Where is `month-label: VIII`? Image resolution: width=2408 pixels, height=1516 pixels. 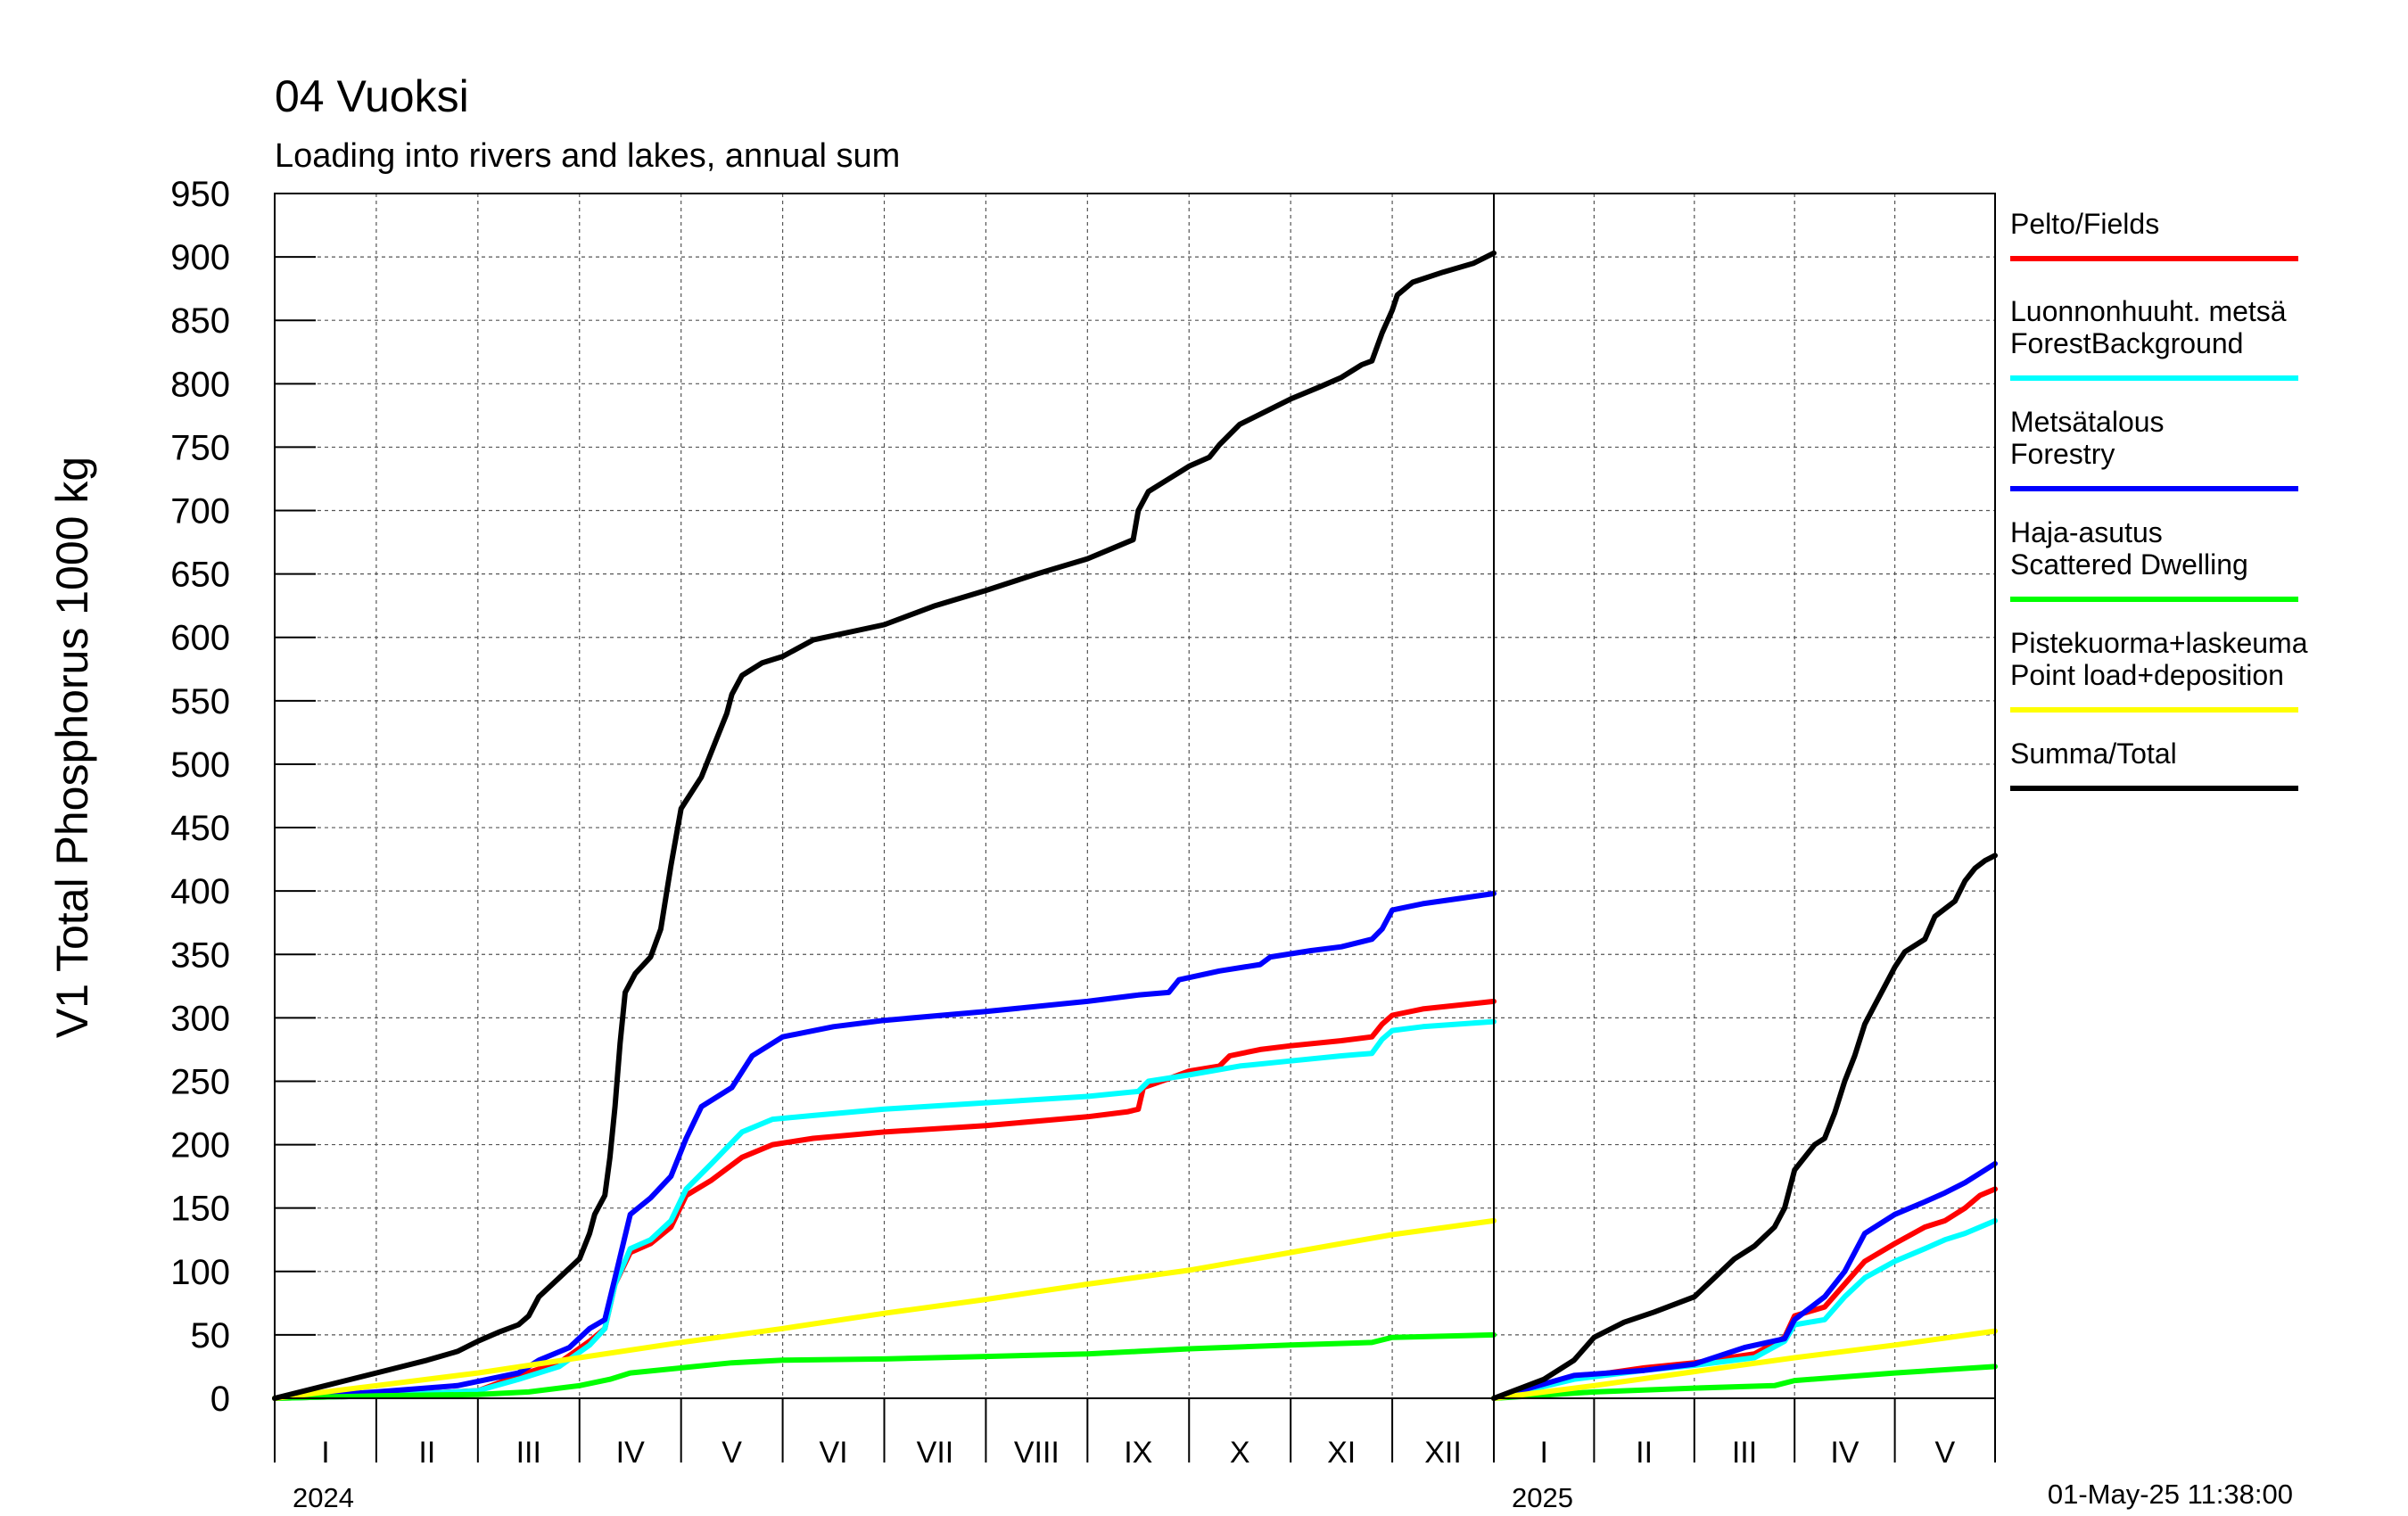
month-label: VIII is located at coordinates (1037, 1453).